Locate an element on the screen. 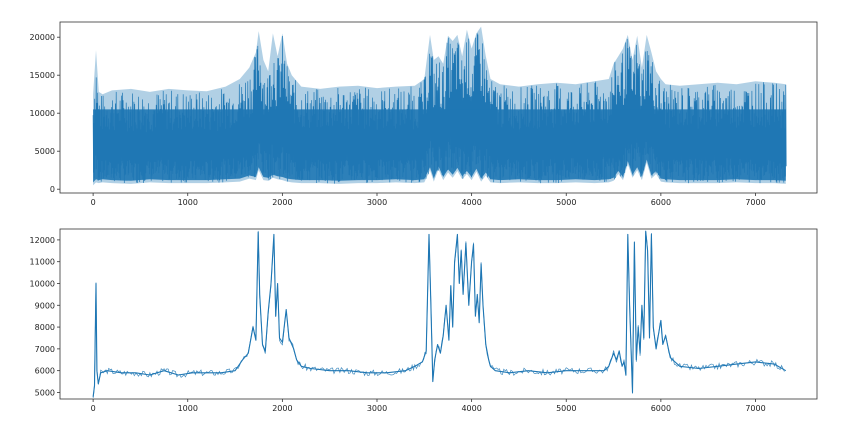 The width and height of the screenshot is (845, 426). y-tick-label: 11000 is located at coordinates (42, 262).